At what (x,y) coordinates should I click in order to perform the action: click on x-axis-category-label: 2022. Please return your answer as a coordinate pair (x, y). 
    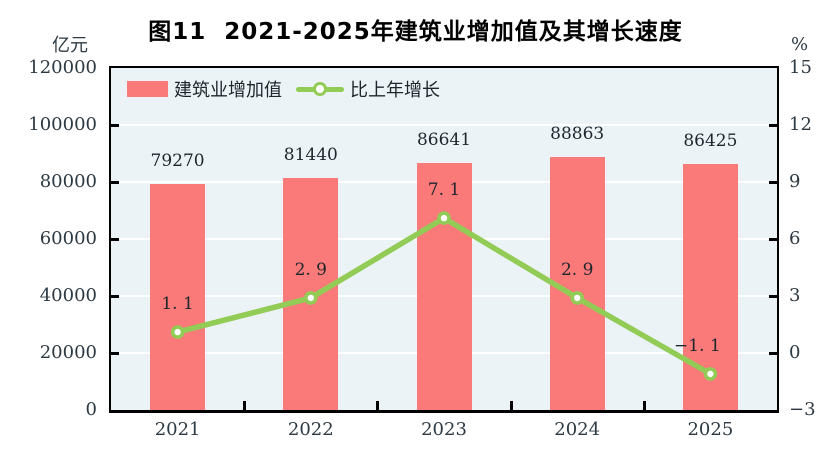
    Looking at the image, I should click on (310, 429).